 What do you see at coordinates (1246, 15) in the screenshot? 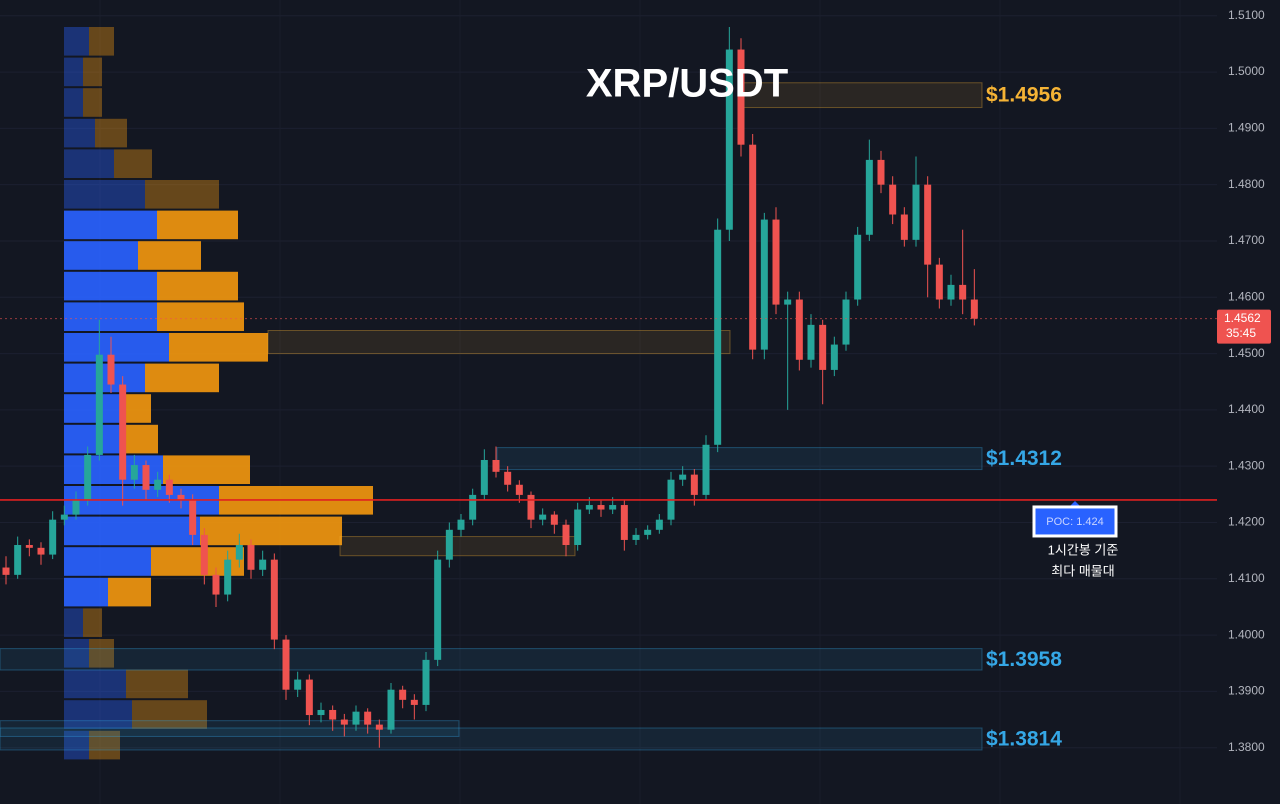
I see `y-tick-label: 1.5100` at bounding box center [1246, 15].